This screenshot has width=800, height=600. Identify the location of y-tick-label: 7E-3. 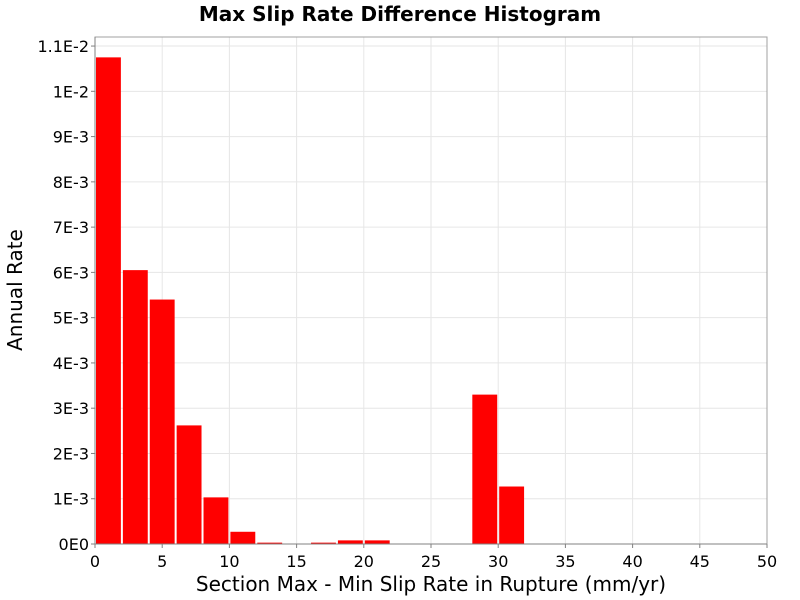
(71, 227).